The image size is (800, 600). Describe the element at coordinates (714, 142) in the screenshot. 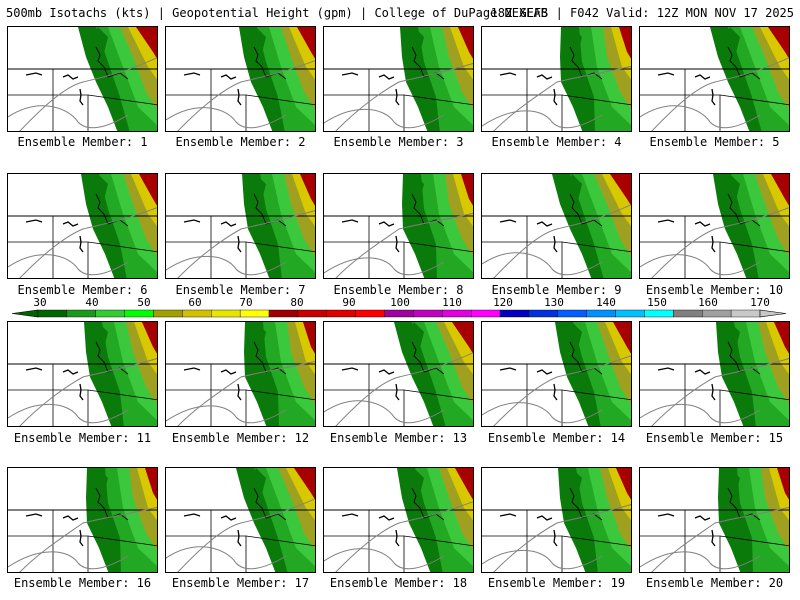

I see `ensemble-member-label-5: Ensemble Member: 5` at that location.